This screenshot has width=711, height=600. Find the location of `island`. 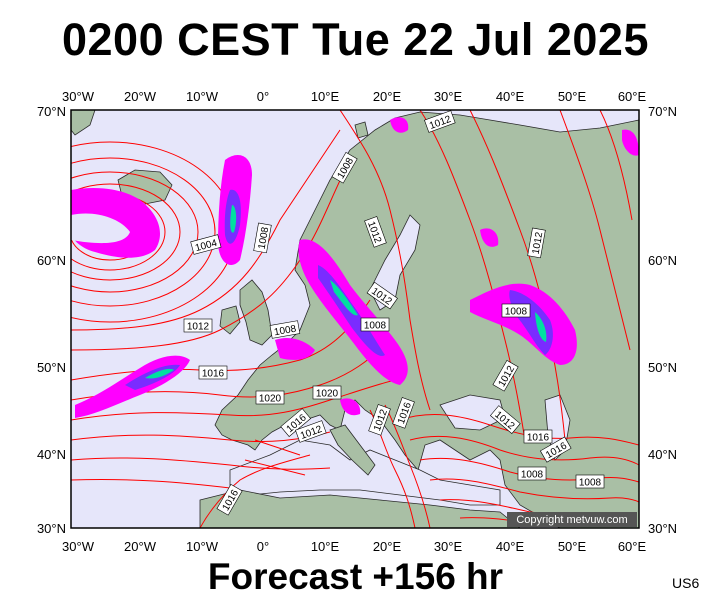

island is located at coordinates (361, 130).